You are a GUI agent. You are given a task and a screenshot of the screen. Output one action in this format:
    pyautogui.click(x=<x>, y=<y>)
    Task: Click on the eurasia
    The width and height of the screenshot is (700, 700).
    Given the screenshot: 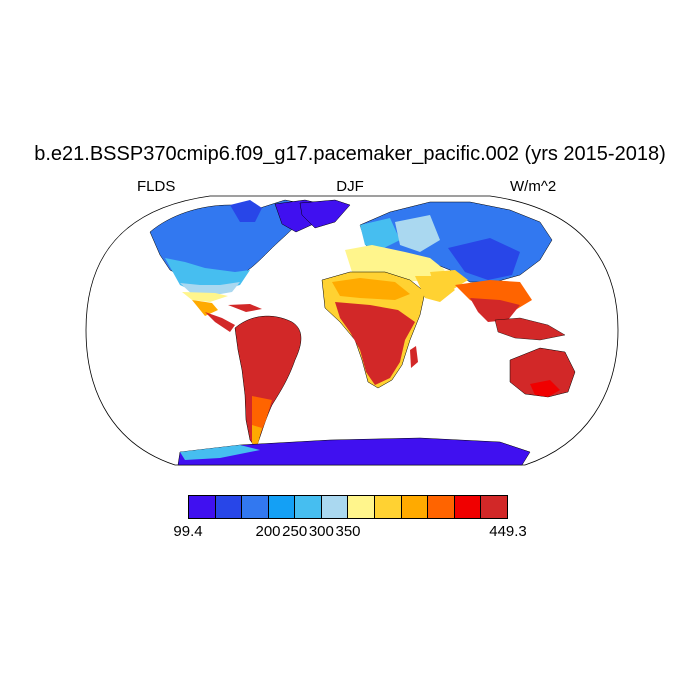 What is the action you would take?
    pyautogui.click(x=449, y=261)
    